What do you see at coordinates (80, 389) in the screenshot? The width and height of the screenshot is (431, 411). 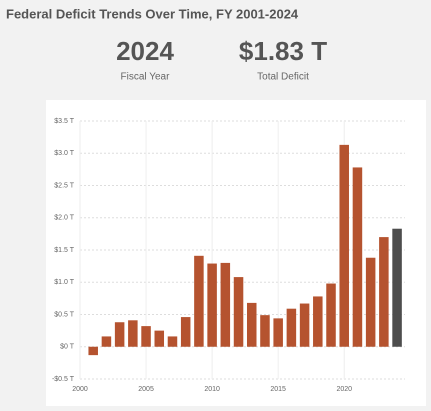 I see `x-tick-label: 2000` at bounding box center [80, 389].